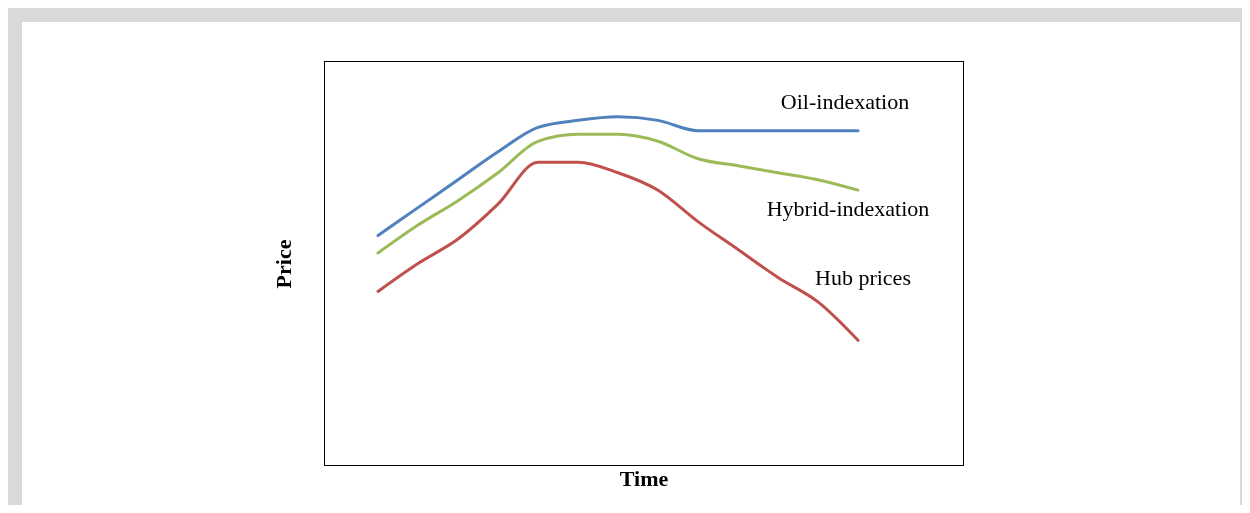  Describe the element at coordinates (863, 277) in the screenshot. I see `series-label: Hub prices` at that location.